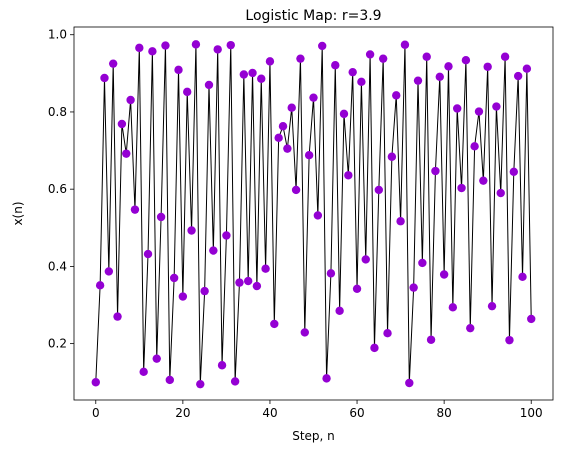 The image size is (567, 453). I want to click on y-tick-label: 0.8, so click(57, 112).